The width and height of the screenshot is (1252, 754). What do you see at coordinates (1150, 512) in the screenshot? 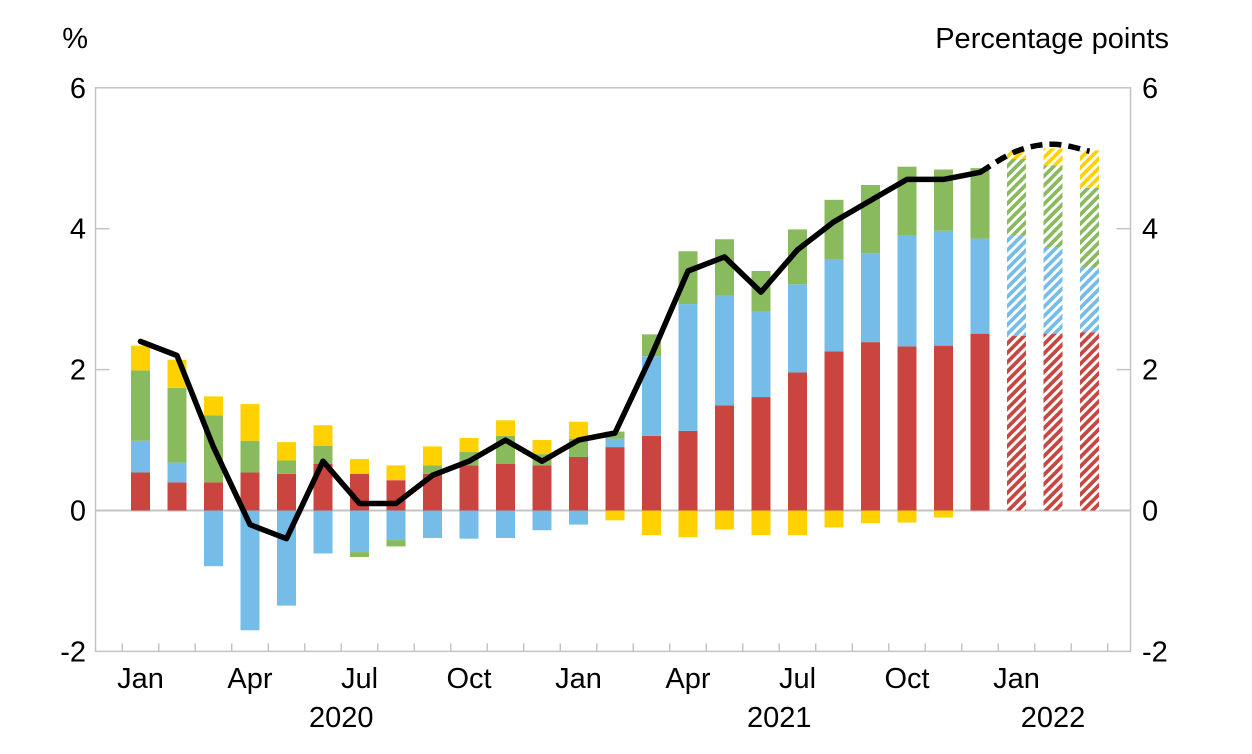
I see `y-tick-label-right: 0` at bounding box center [1150, 512].